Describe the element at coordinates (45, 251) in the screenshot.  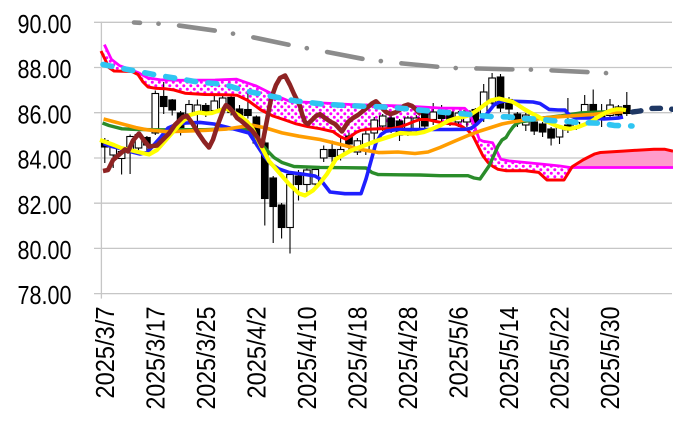
I see `svg-text: 80.00` at that location.